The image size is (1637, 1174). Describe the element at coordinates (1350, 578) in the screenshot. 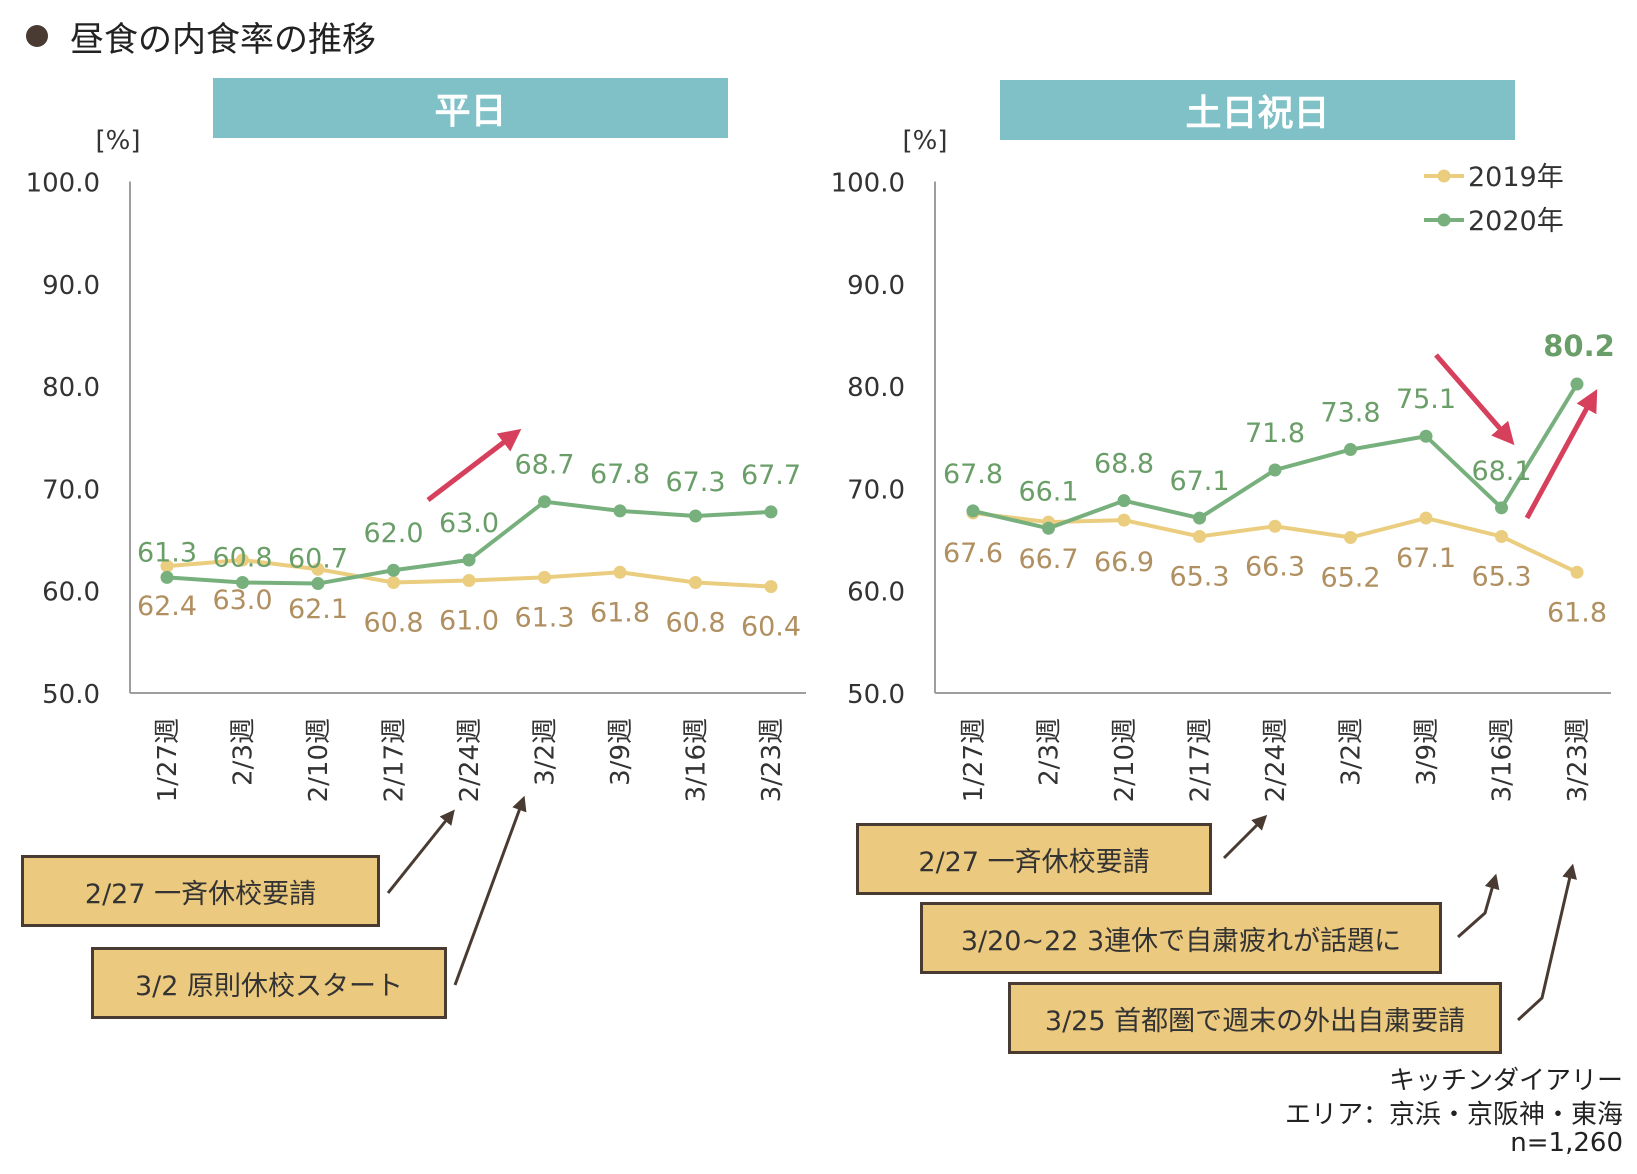

I see `data-label-2019: 65.2` at that location.